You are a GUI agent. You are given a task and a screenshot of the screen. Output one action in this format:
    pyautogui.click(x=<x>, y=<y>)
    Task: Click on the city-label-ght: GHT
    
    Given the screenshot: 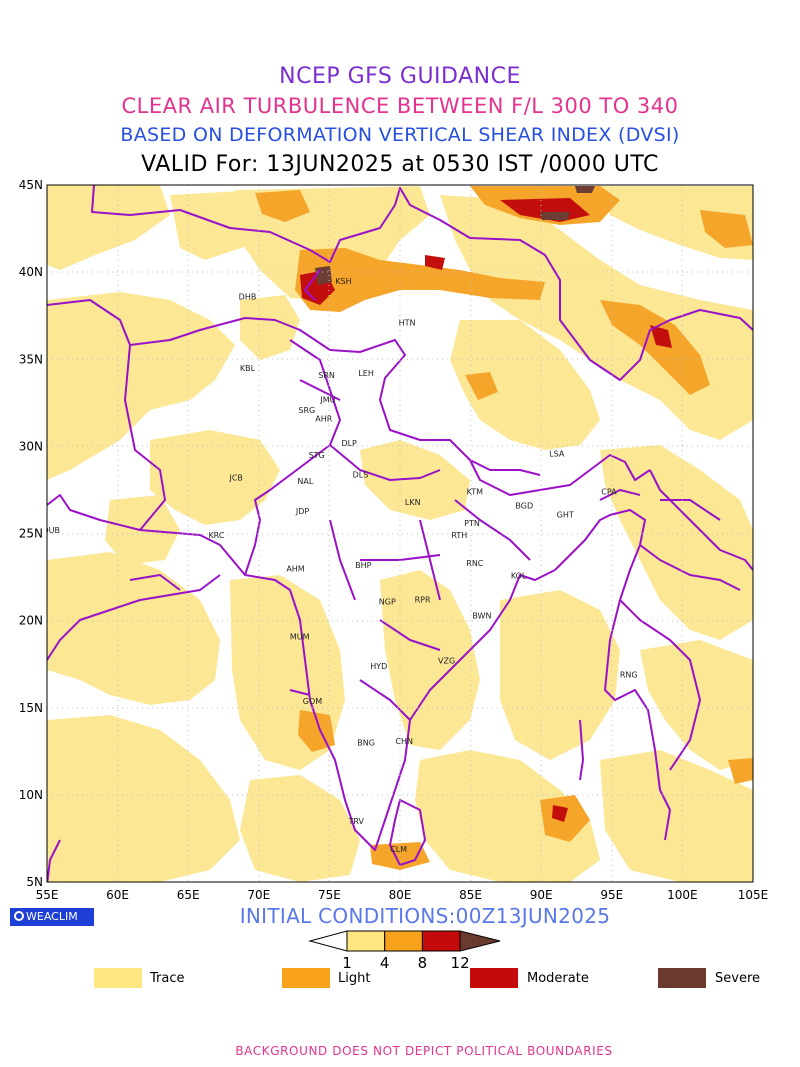 What is the action you would take?
    pyautogui.click(x=565, y=514)
    